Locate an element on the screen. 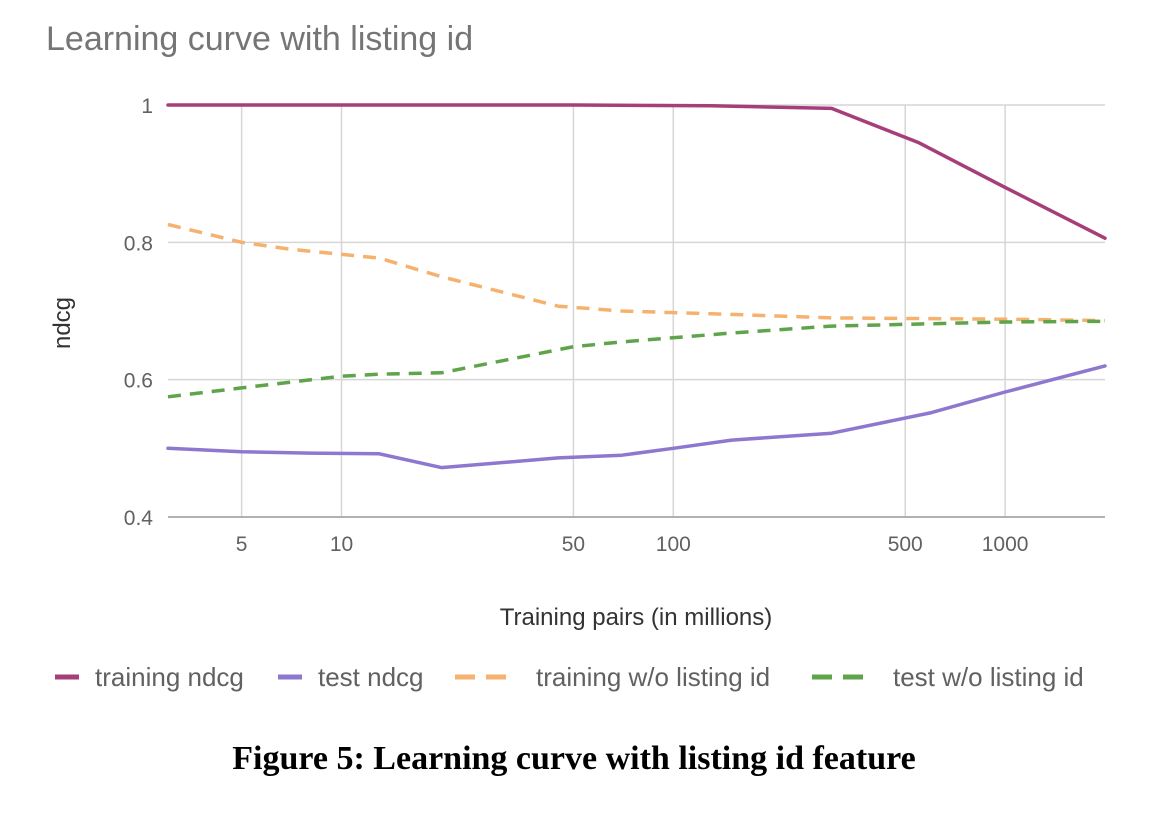  series-line-test-w-o-listing-id is located at coordinates (636, 359).